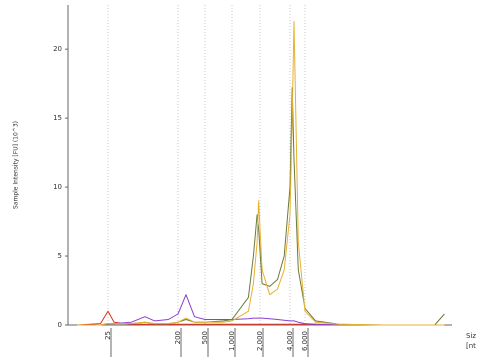 This screenshot has height=361, width=477. Describe the element at coordinates (57, 118) in the screenshot. I see `y-tick-label: 15` at that location.